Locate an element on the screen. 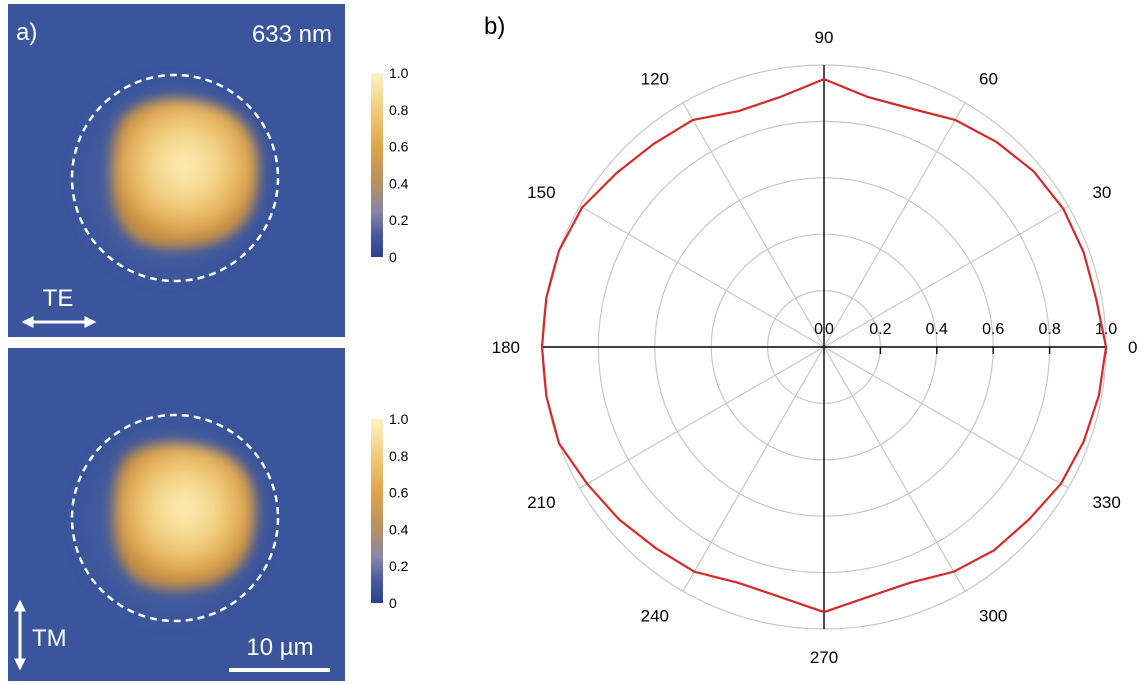  colorbar-bottom-gradient is located at coordinates (377, 511).